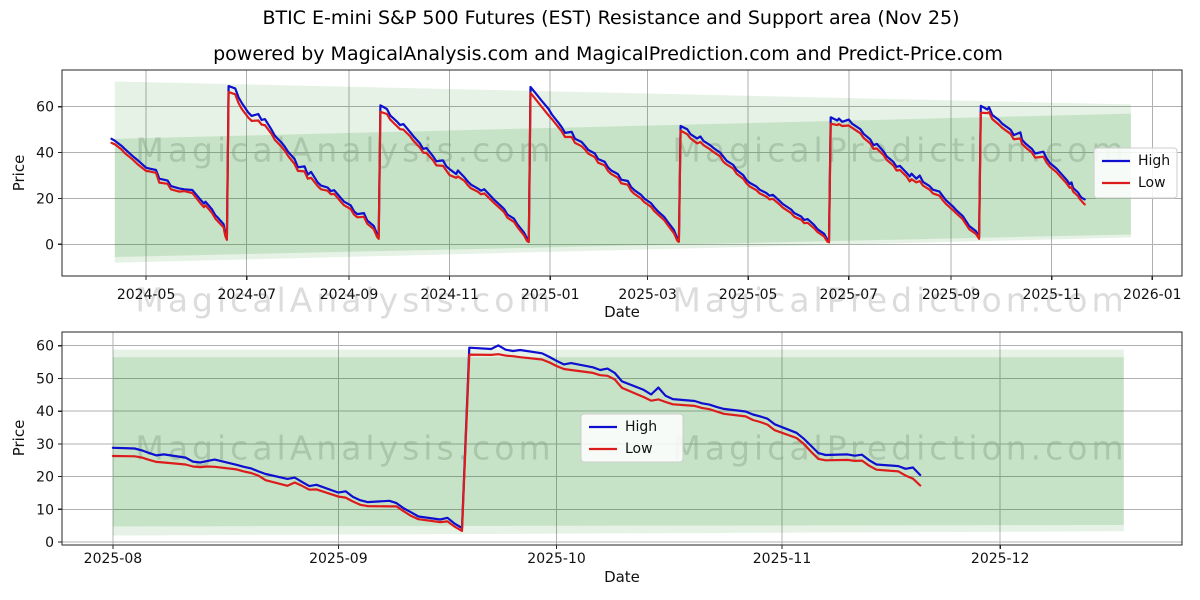 This screenshot has width=1200, height=600. I want to click on x-tick-label: 2024-07, so click(246, 295).